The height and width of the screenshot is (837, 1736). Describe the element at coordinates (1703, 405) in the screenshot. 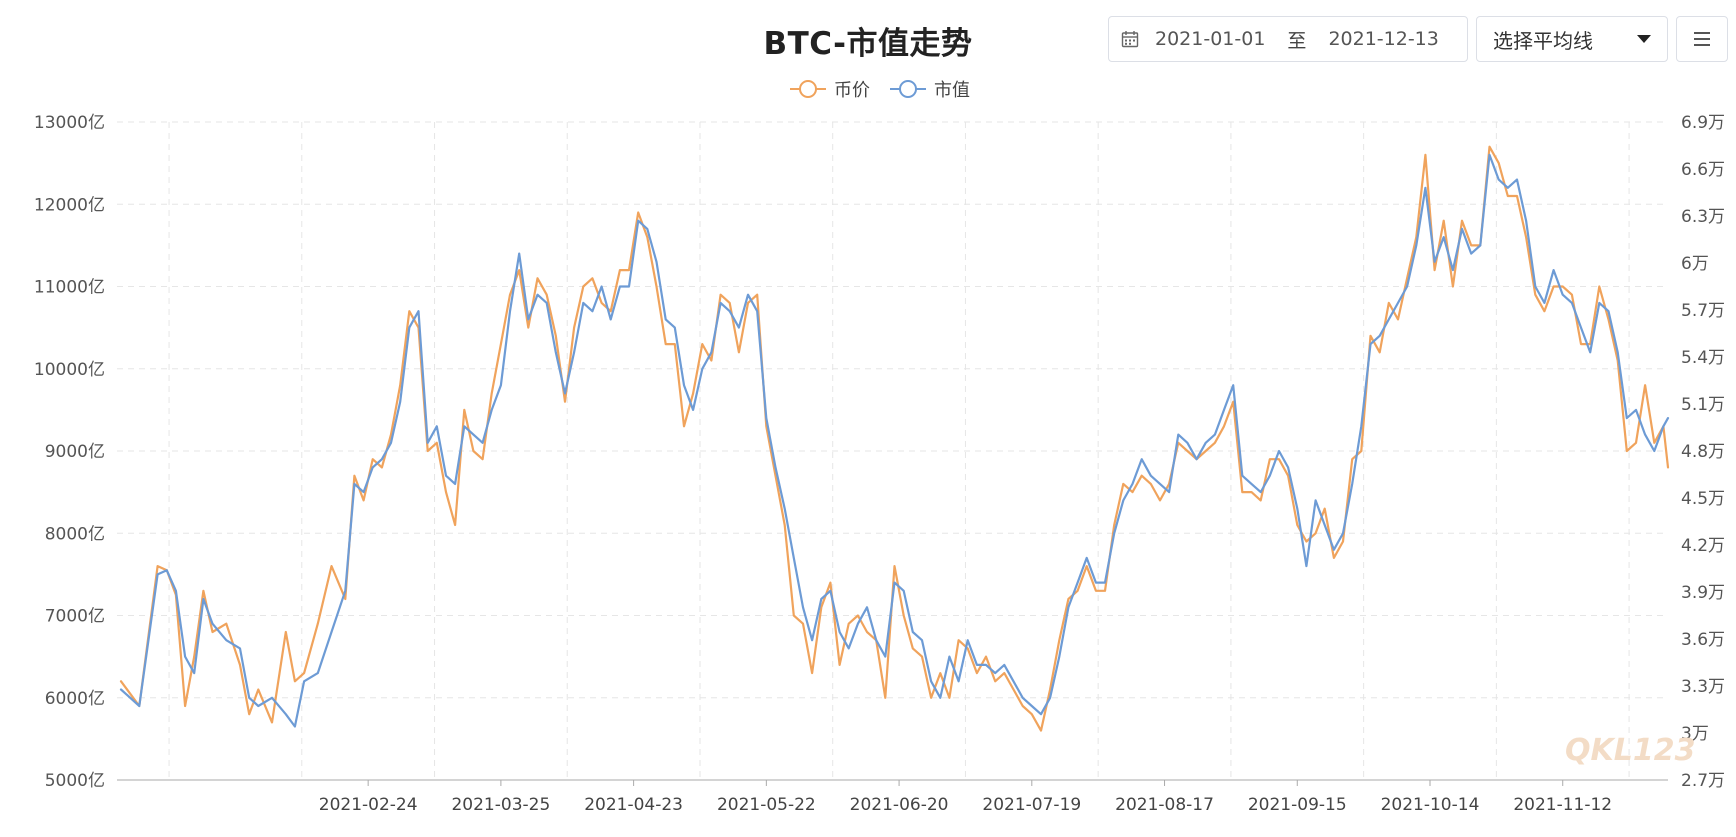

I see `y-right-tick-label: 5.1万` at that location.